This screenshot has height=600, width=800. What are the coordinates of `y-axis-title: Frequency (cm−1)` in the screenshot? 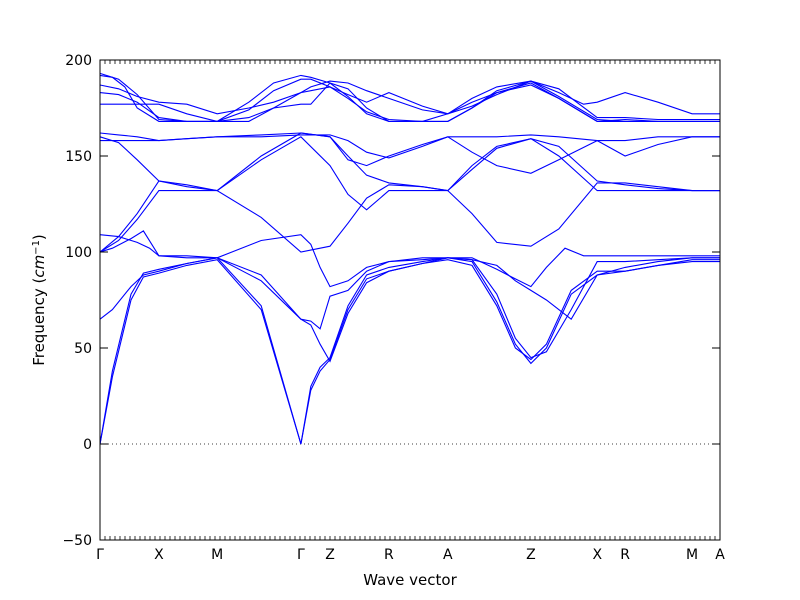 It's located at (39, 300).